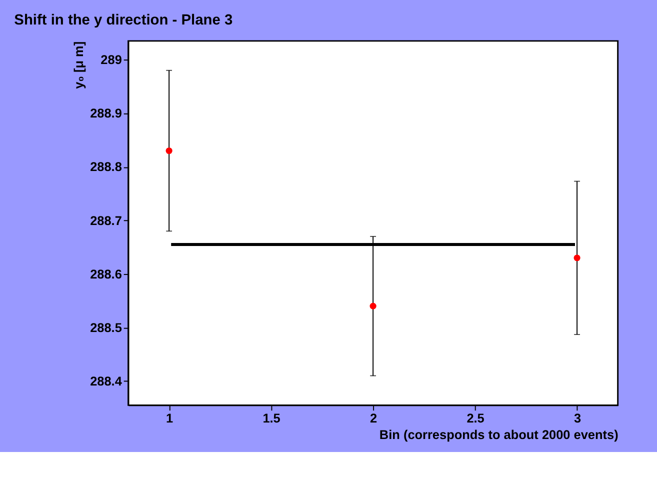 This screenshot has height=483, width=657. Describe the element at coordinates (106, 274) in the screenshot. I see `y-tick-label: 288.6` at that location.